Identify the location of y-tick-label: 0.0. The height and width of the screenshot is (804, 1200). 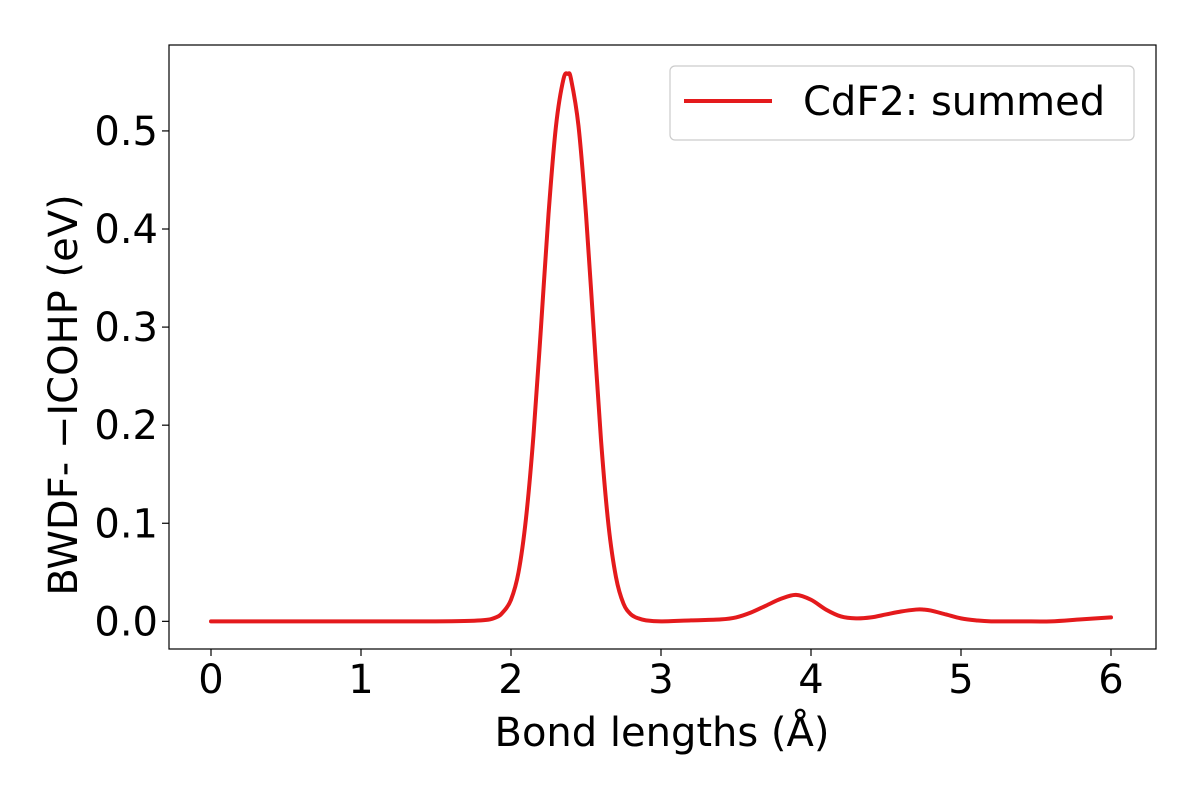
(126, 622).